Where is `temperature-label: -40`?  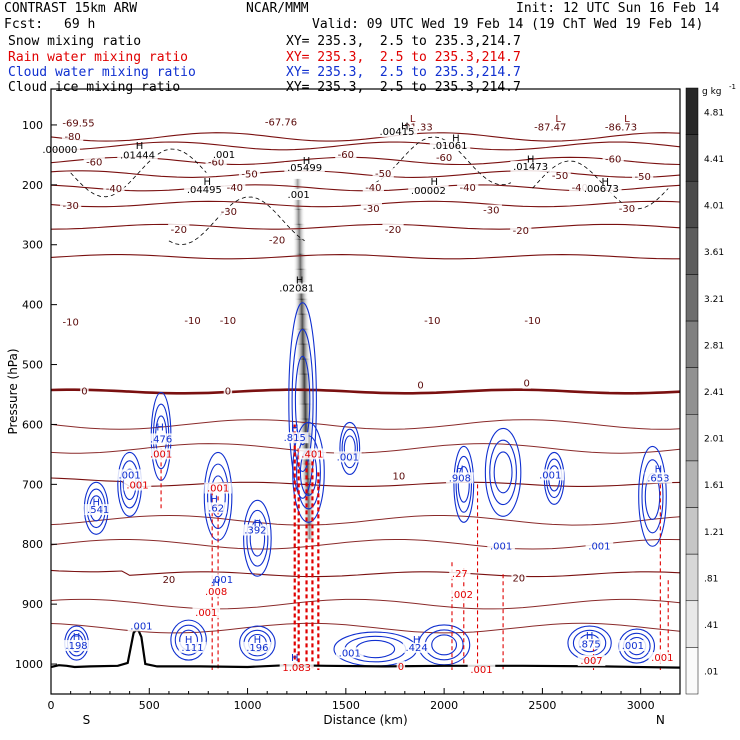
temperature-label: -40 is located at coordinates (468, 188).